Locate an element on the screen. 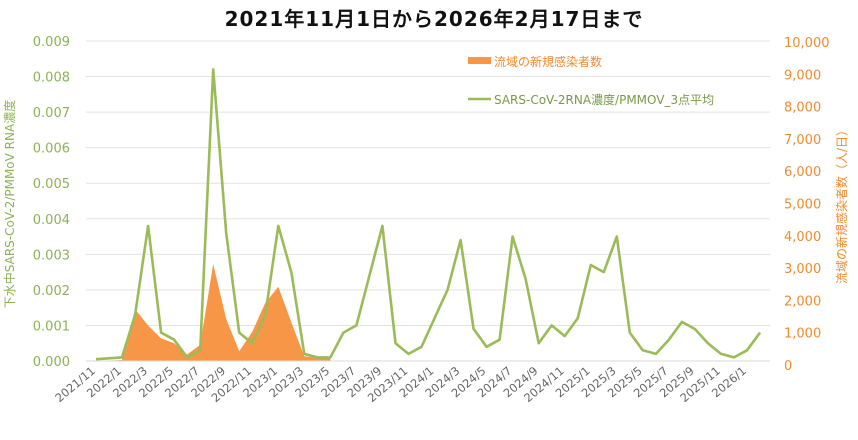 The image size is (858, 440). right-tick-label: 3,000 is located at coordinates (802, 269).